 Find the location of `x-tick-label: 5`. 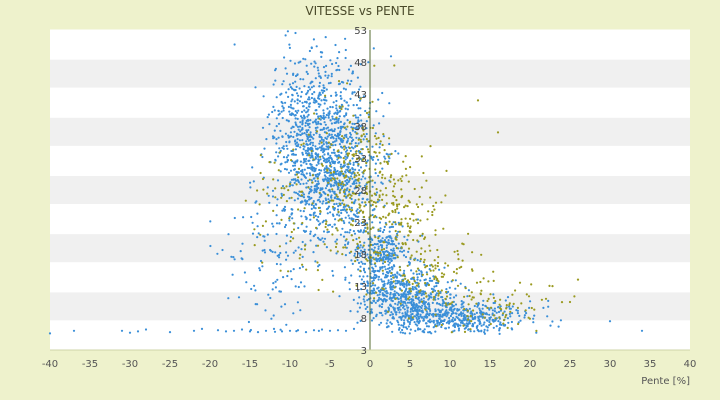

x-tick-label: 5 is located at coordinates (410, 364).